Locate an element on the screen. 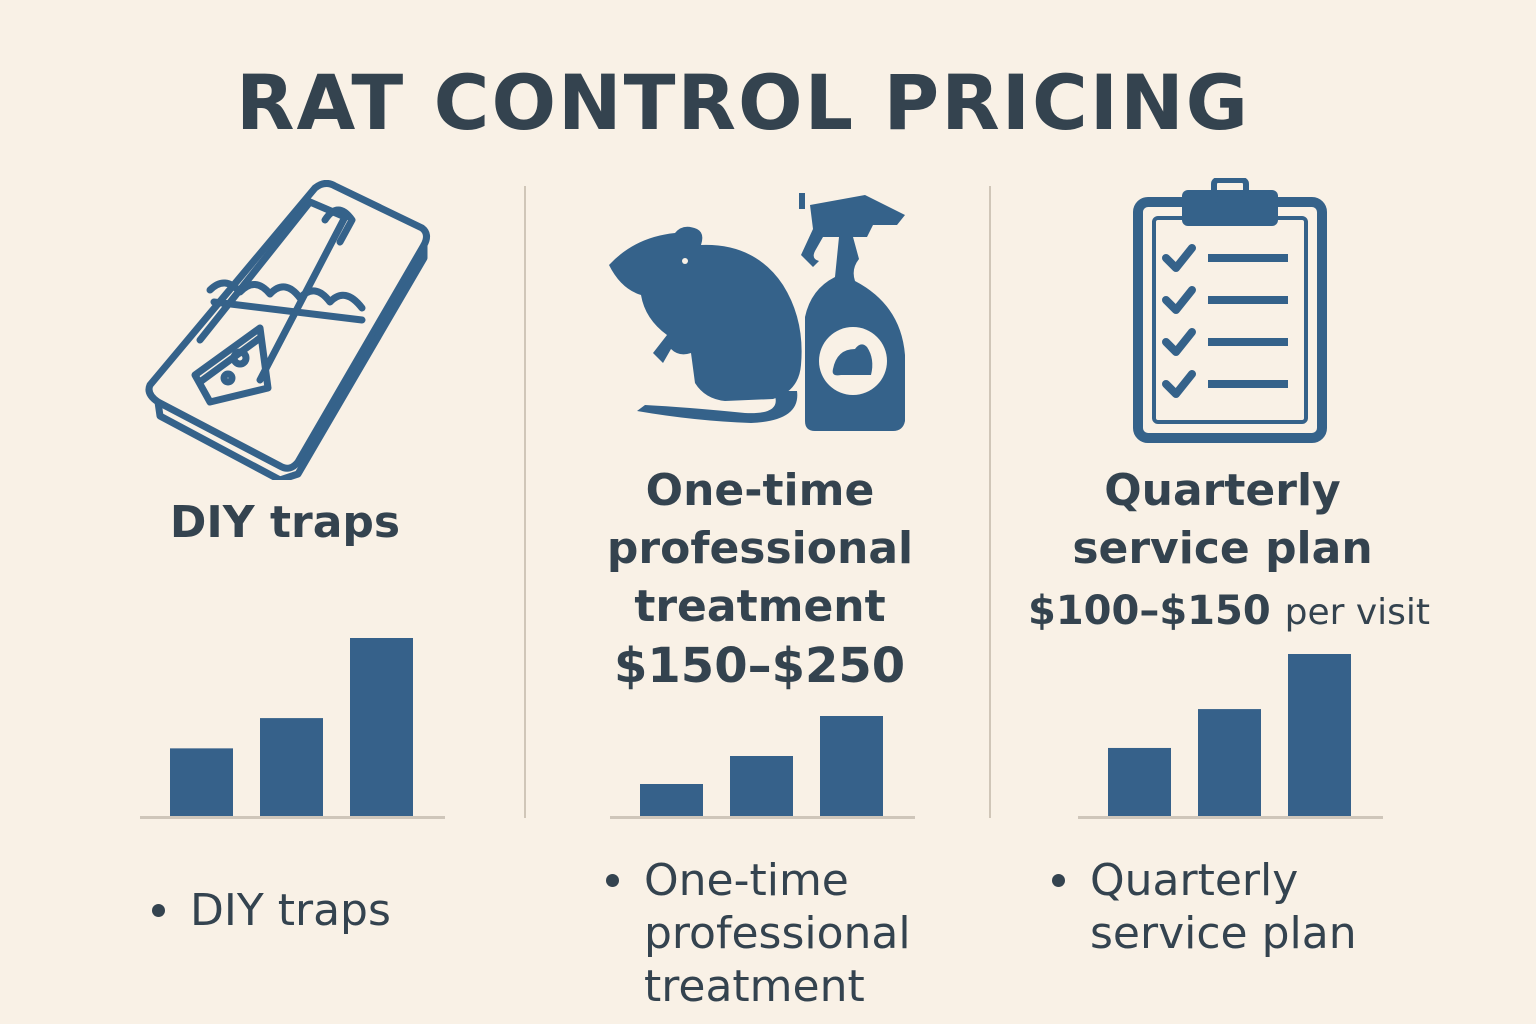 The height and width of the screenshot is (1024, 1536). quarterly-plan-price: $100–$150 per visit is located at coordinates (1229, 611).